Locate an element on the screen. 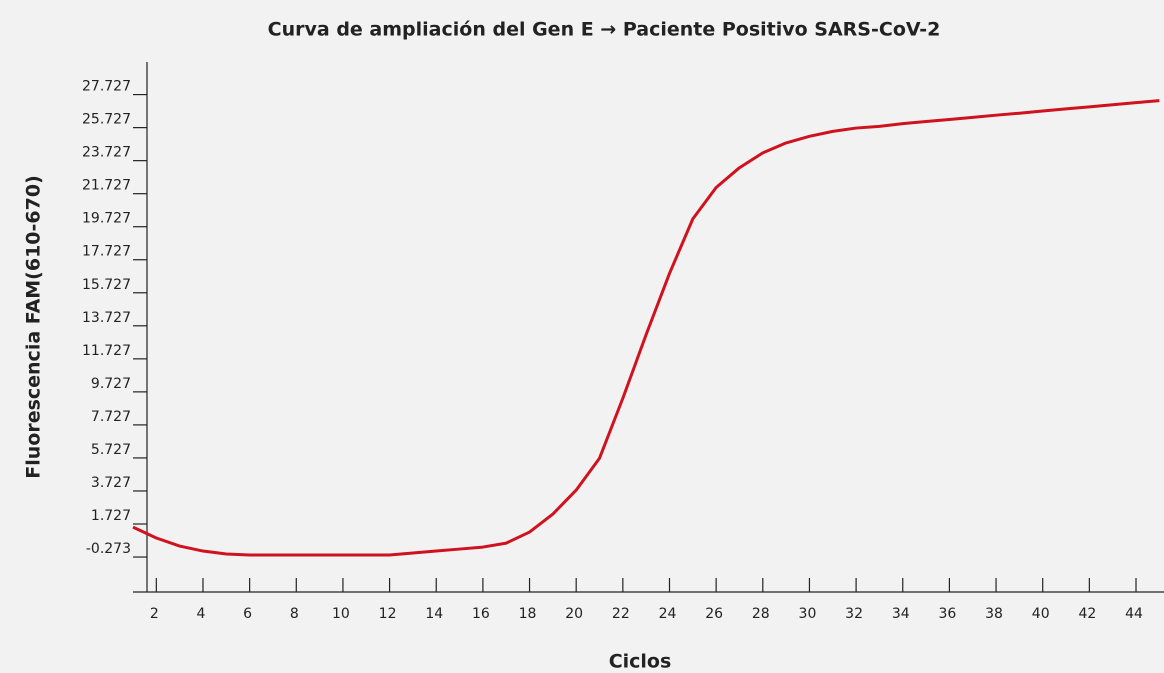 The image size is (1164, 673). x-tick-label: 4 is located at coordinates (201, 614).